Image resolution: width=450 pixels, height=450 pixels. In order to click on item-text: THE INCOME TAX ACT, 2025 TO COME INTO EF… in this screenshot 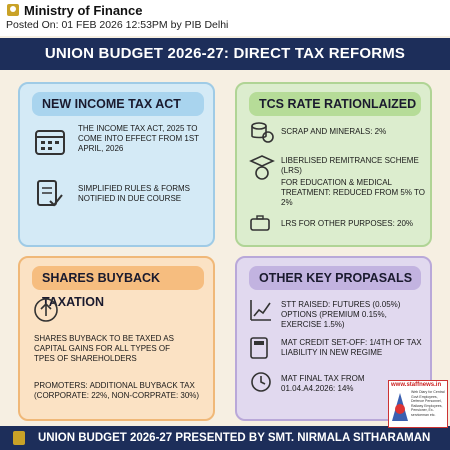, I will do `click(138, 138)`.